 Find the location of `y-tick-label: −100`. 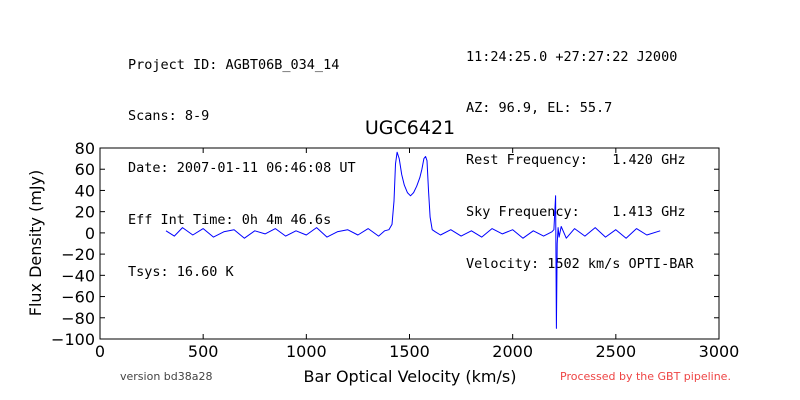

y-tick-label: −100 is located at coordinates (73, 339).